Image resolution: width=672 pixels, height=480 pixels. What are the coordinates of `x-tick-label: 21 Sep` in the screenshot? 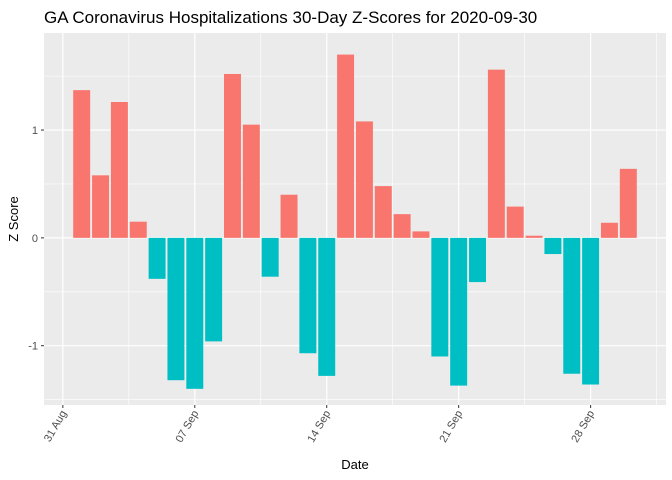 It's located at (451, 427).